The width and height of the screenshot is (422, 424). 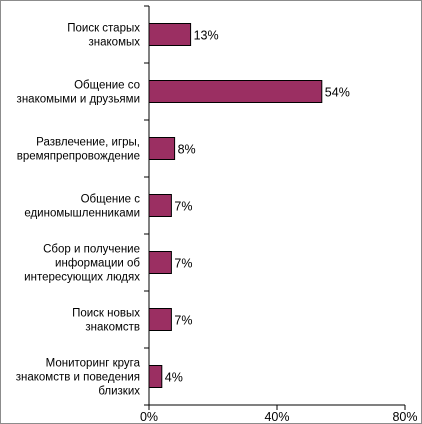 I want to click on category-label-line: знакомыми и друзьями, so click(x=78, y=100).